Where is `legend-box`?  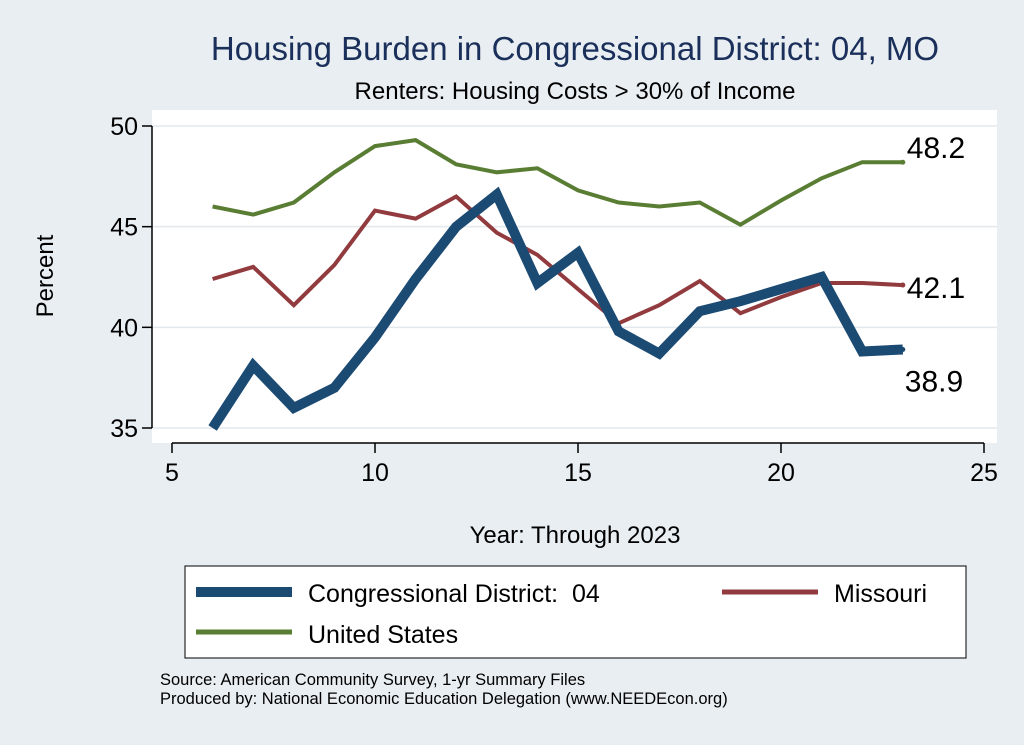 legend-box is located at coordinates (575, 612).